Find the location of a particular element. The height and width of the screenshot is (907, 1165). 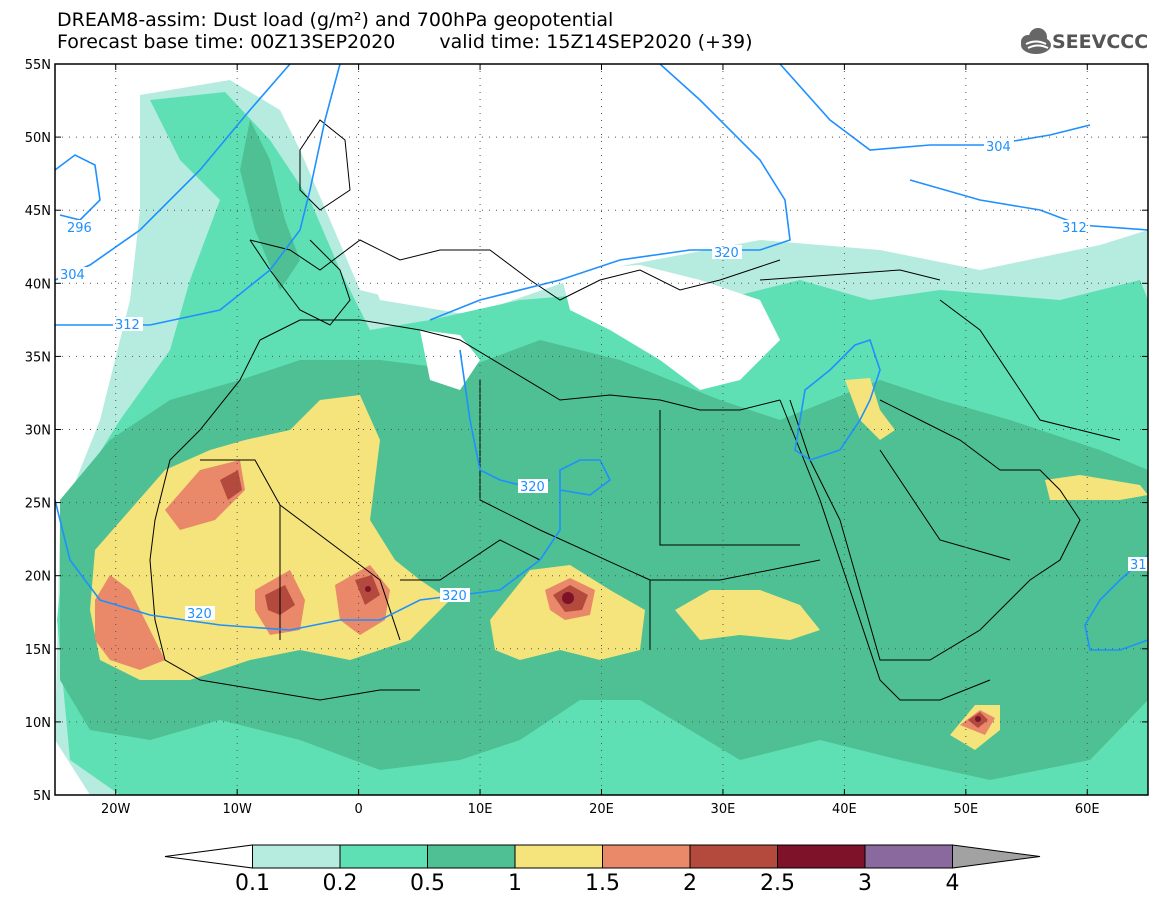

dust-band-2.5-somalia is located at coordinates (978, 719).